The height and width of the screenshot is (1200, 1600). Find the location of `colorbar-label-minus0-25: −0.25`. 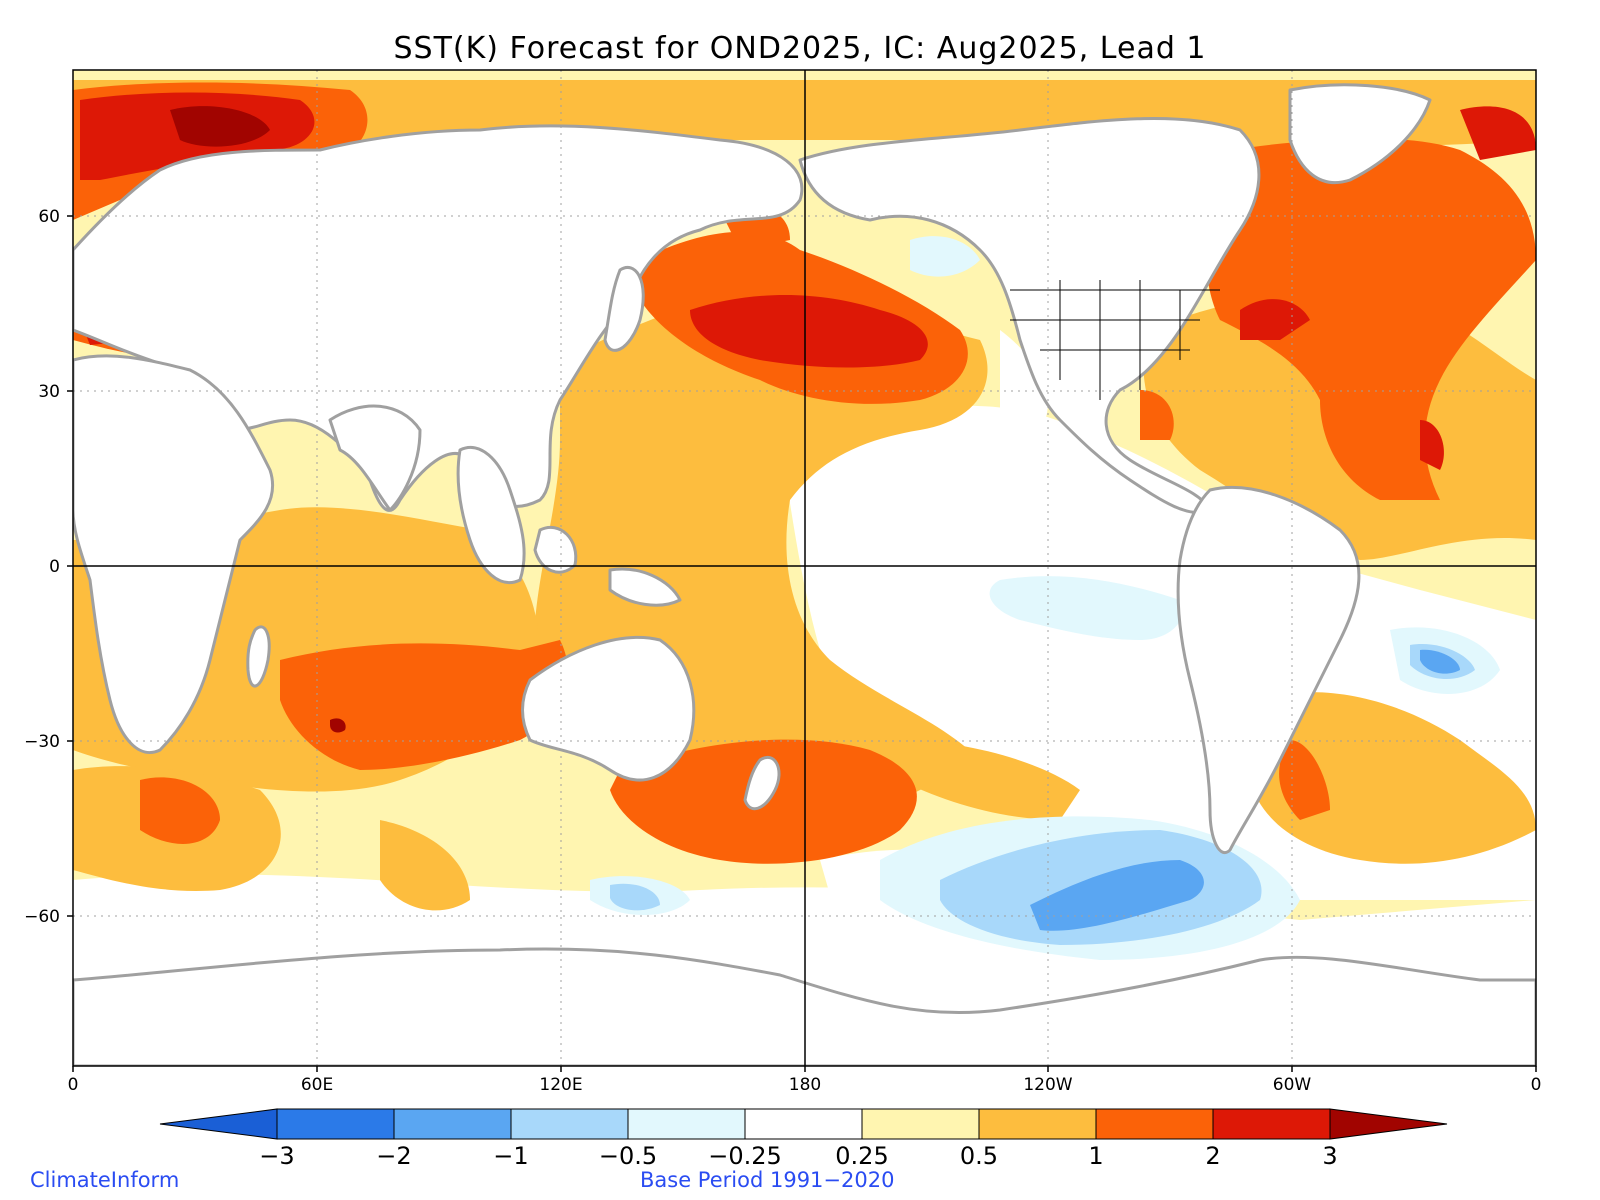

colorbar-label-minus0-25: −0.25 is located at coordinates (745, 1156).